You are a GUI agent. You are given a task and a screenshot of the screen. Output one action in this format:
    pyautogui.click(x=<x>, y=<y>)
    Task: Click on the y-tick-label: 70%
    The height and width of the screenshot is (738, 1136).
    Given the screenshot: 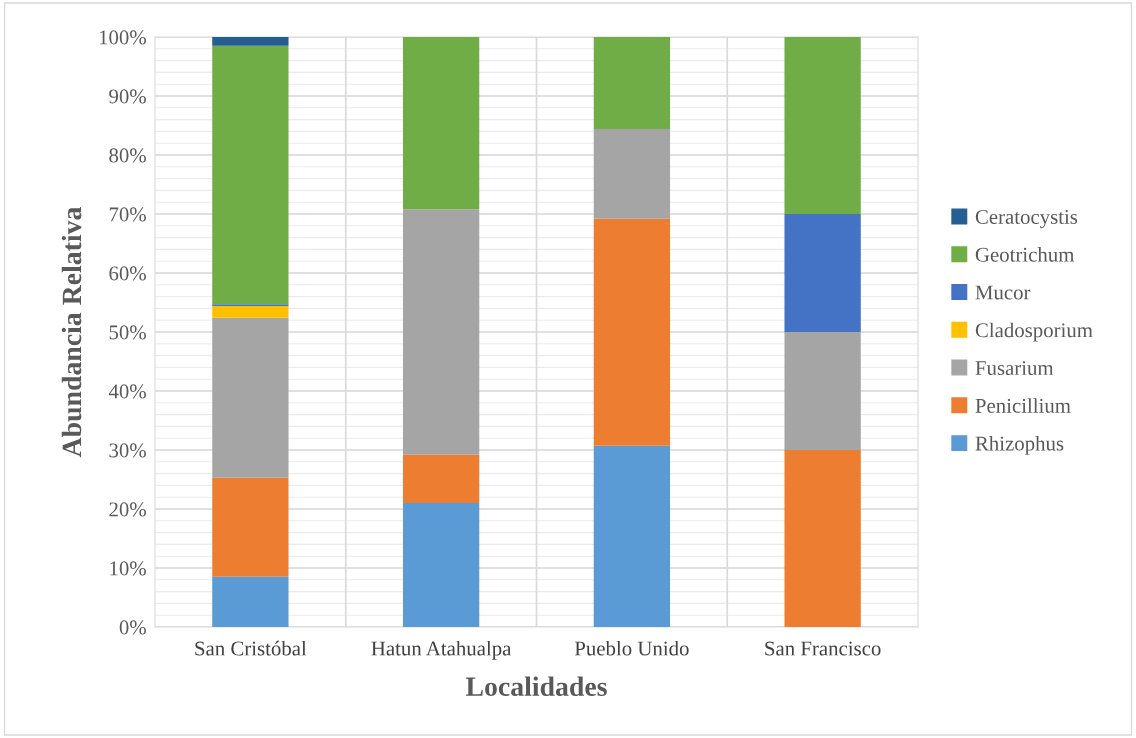 What is the action you would take?
    pyautogui.click(x=127, y=214)
    